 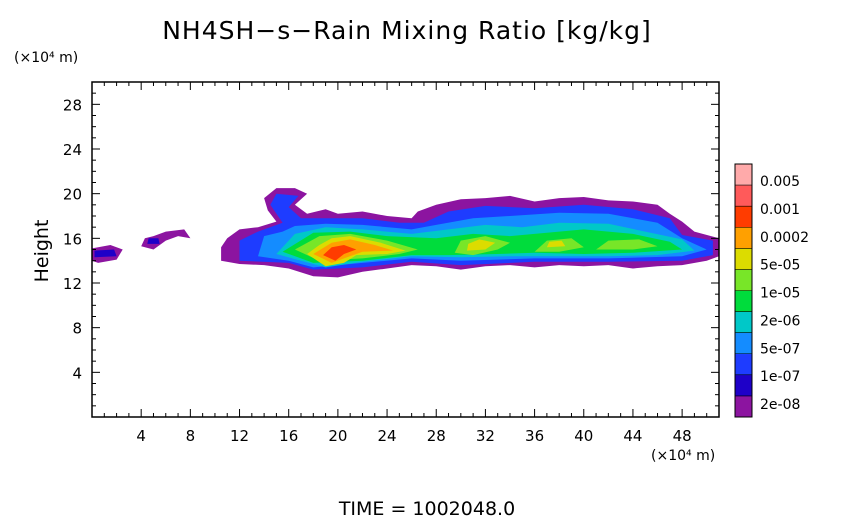 I want to click on y-tick-label: 8, so click(x=77, y=329).